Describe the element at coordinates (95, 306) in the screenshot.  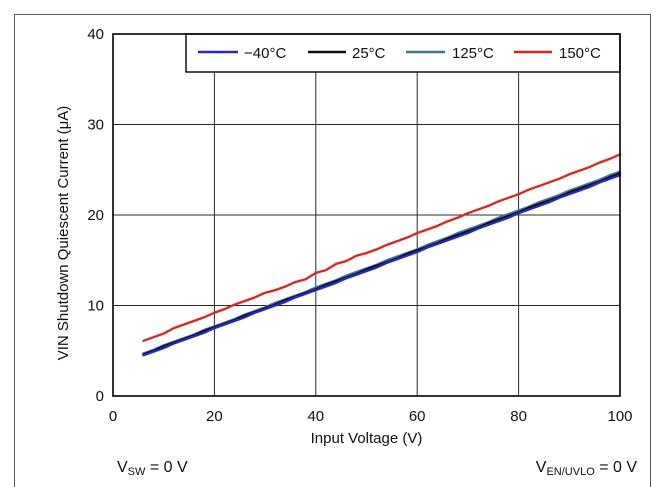
I see `y-tick-label: 10` at that location.